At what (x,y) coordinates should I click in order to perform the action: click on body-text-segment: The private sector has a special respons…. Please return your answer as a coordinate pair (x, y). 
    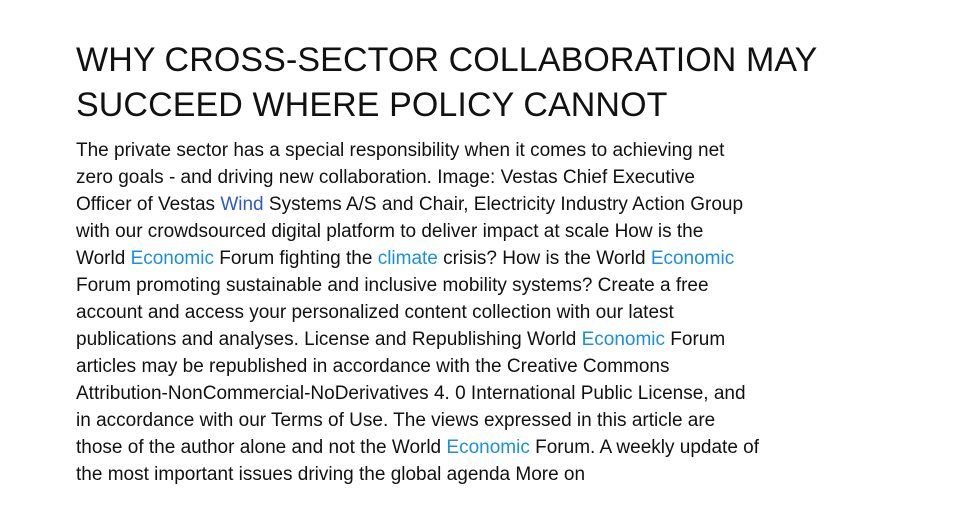
    Looking at the image, I should click on (400, 150).